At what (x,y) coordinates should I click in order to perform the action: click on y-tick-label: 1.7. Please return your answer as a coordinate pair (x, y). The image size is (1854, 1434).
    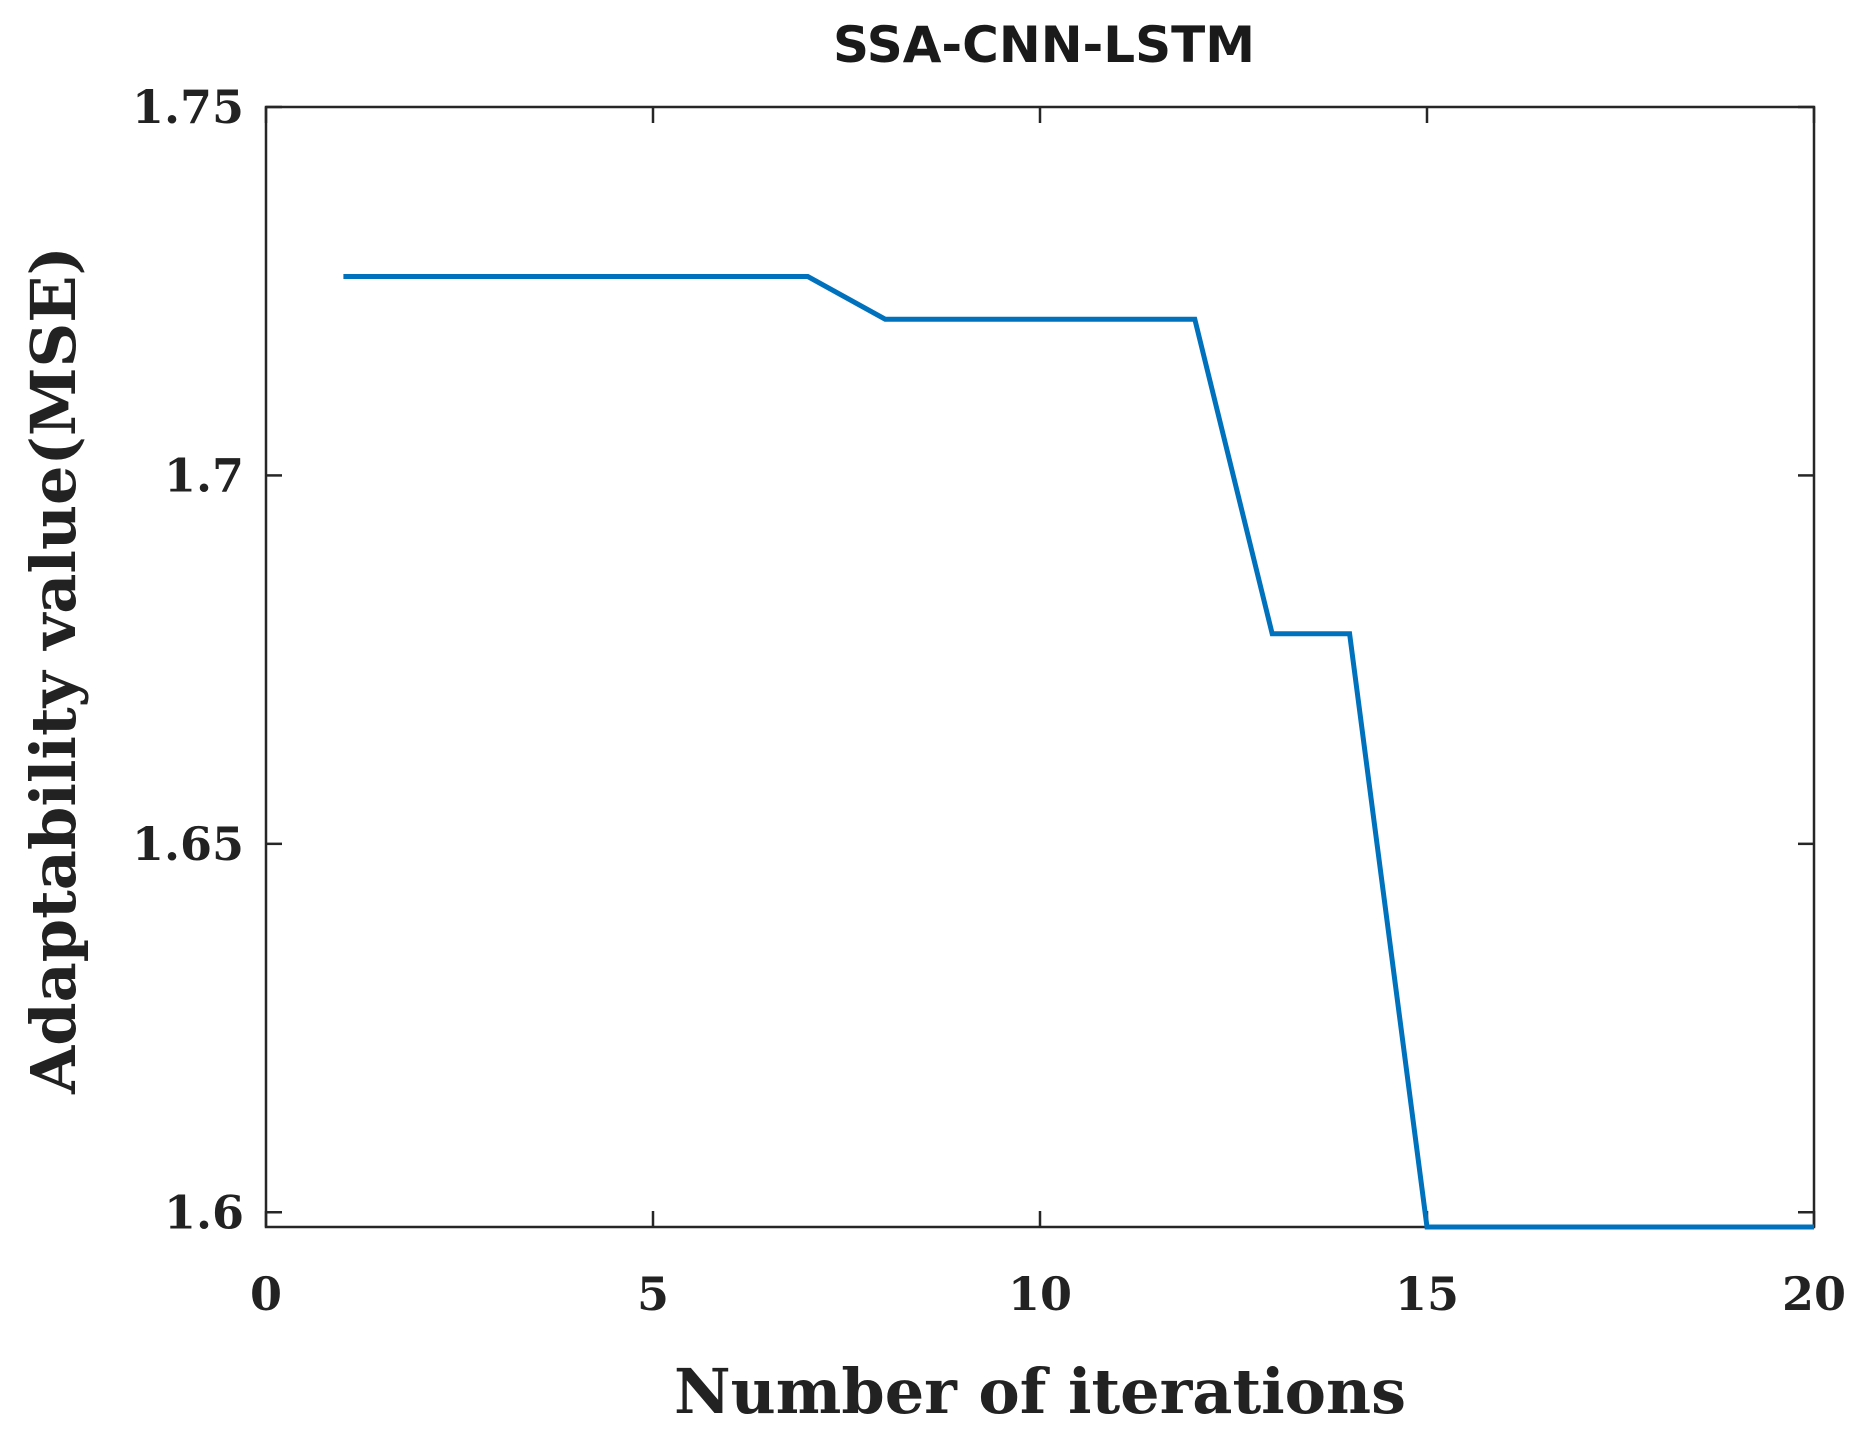
    Looking at the image, I should click on (204, 475).